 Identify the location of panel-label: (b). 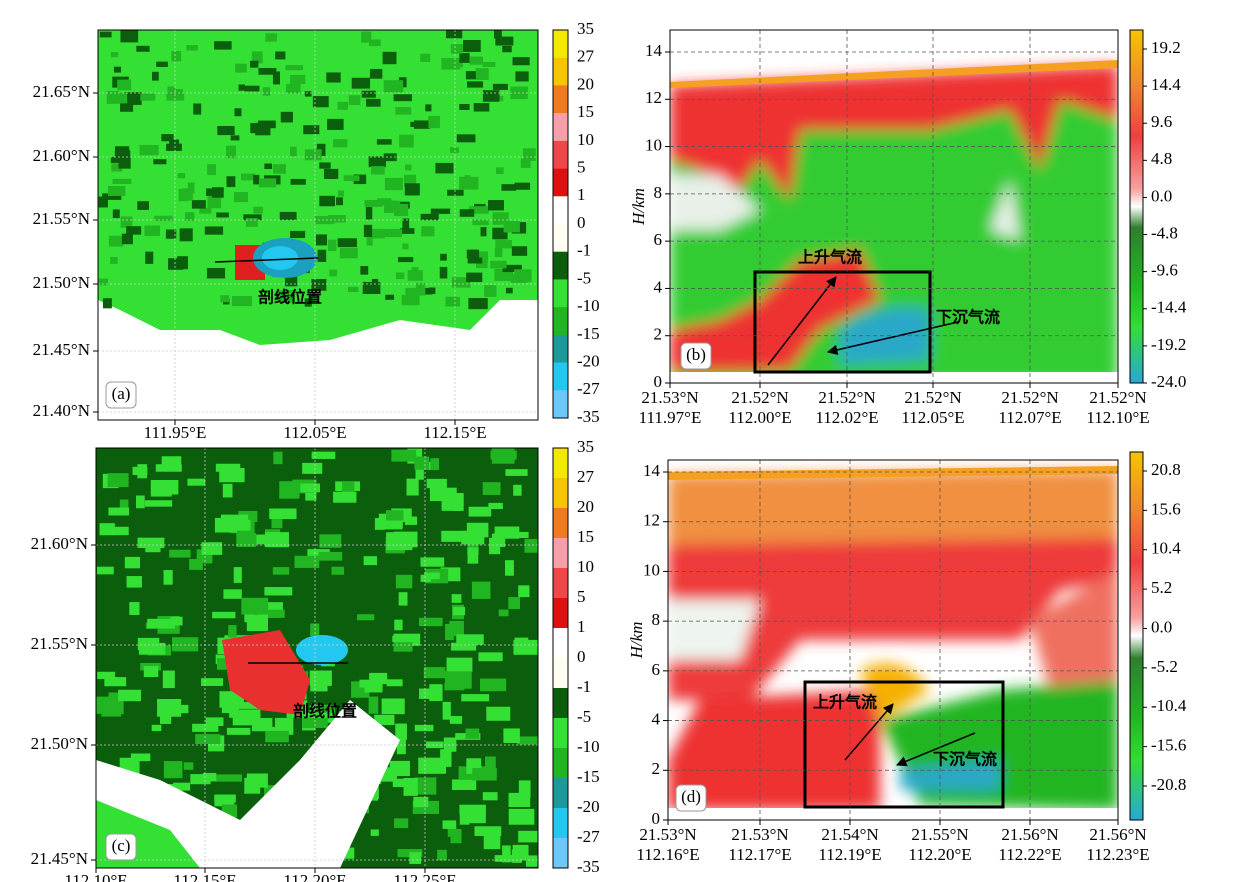
(696, 354).